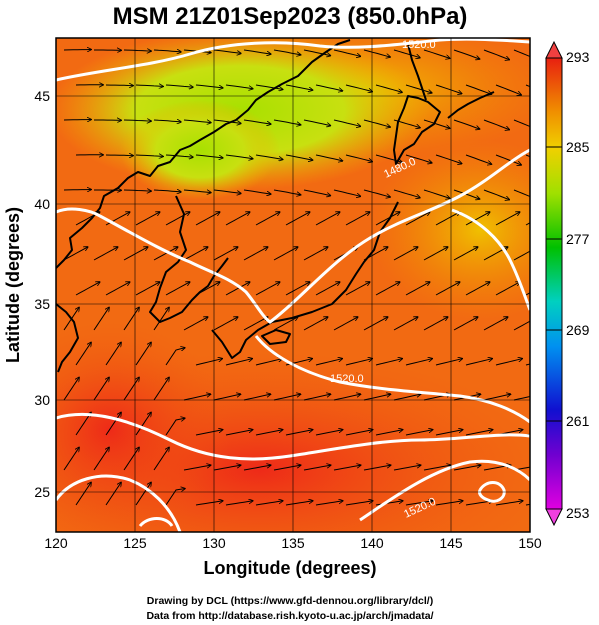 This screenshot has width=599, height=625. Describe the element at coordinates (578, 513) in the screenshot. I see `colorbar-tick-label: 253` at that location.